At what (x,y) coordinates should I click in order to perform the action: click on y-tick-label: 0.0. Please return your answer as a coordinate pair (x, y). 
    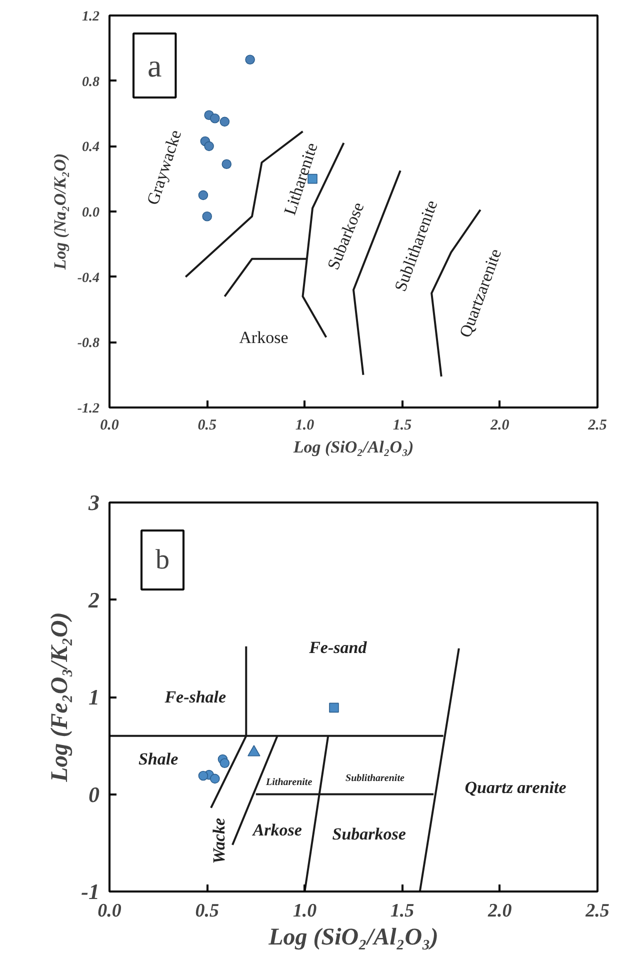
    Looking at the image, I should click on (91, 213).